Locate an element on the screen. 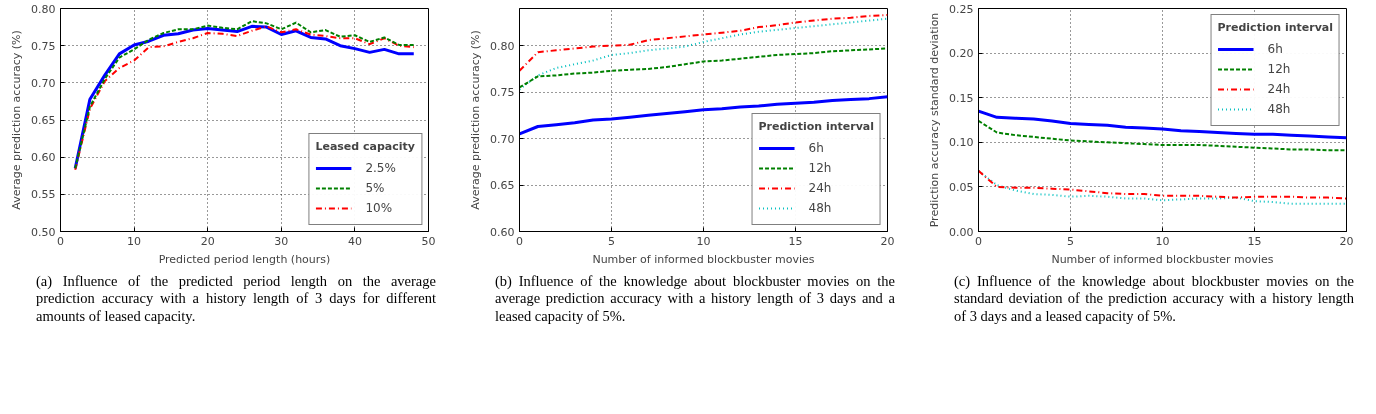 This screenshot has width=1376, height=414. x-tick-label: 40 is located at coordinates (354, 241).